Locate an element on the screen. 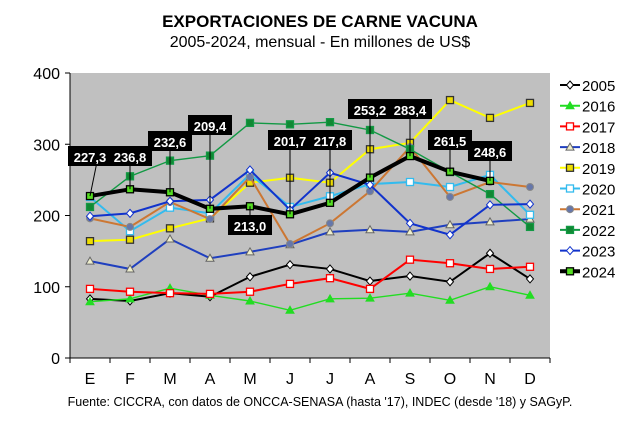  y-tick-label: 0 is located at coordinates (55, 359).